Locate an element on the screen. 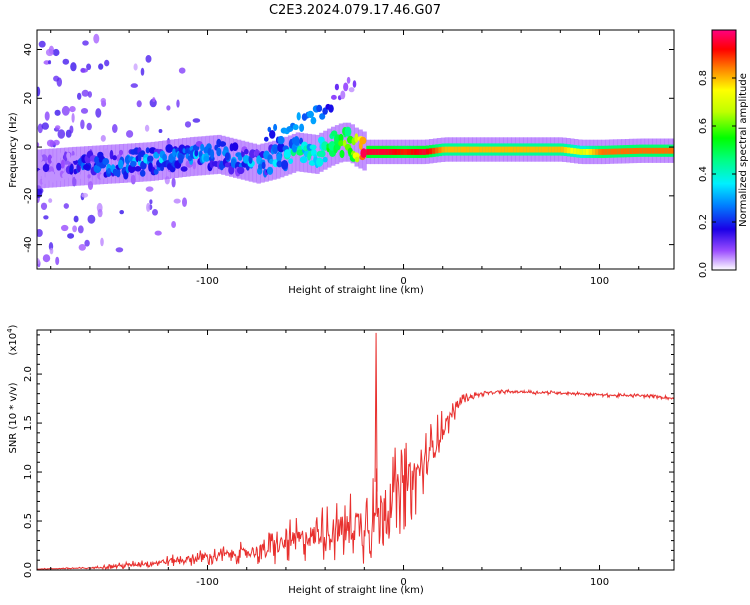 The height and width of the screenshot is (605, 750). snr-y-multiplier-exponent: 4 is located at coordinates (10, 330).